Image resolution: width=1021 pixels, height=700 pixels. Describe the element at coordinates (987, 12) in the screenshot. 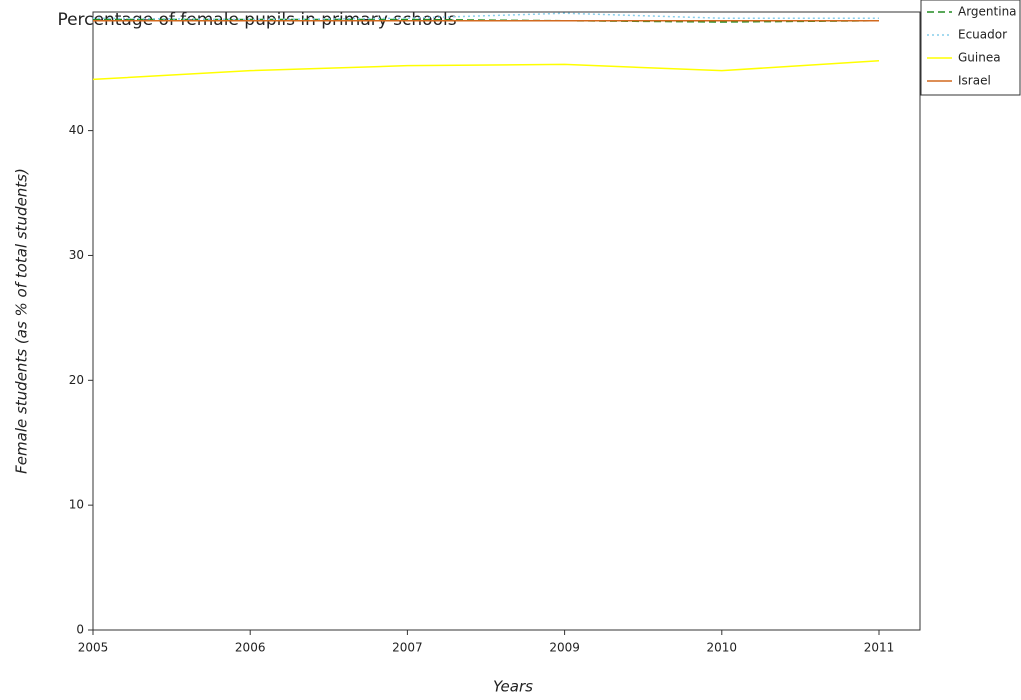

I see `legend-label: Argentina` at that location.